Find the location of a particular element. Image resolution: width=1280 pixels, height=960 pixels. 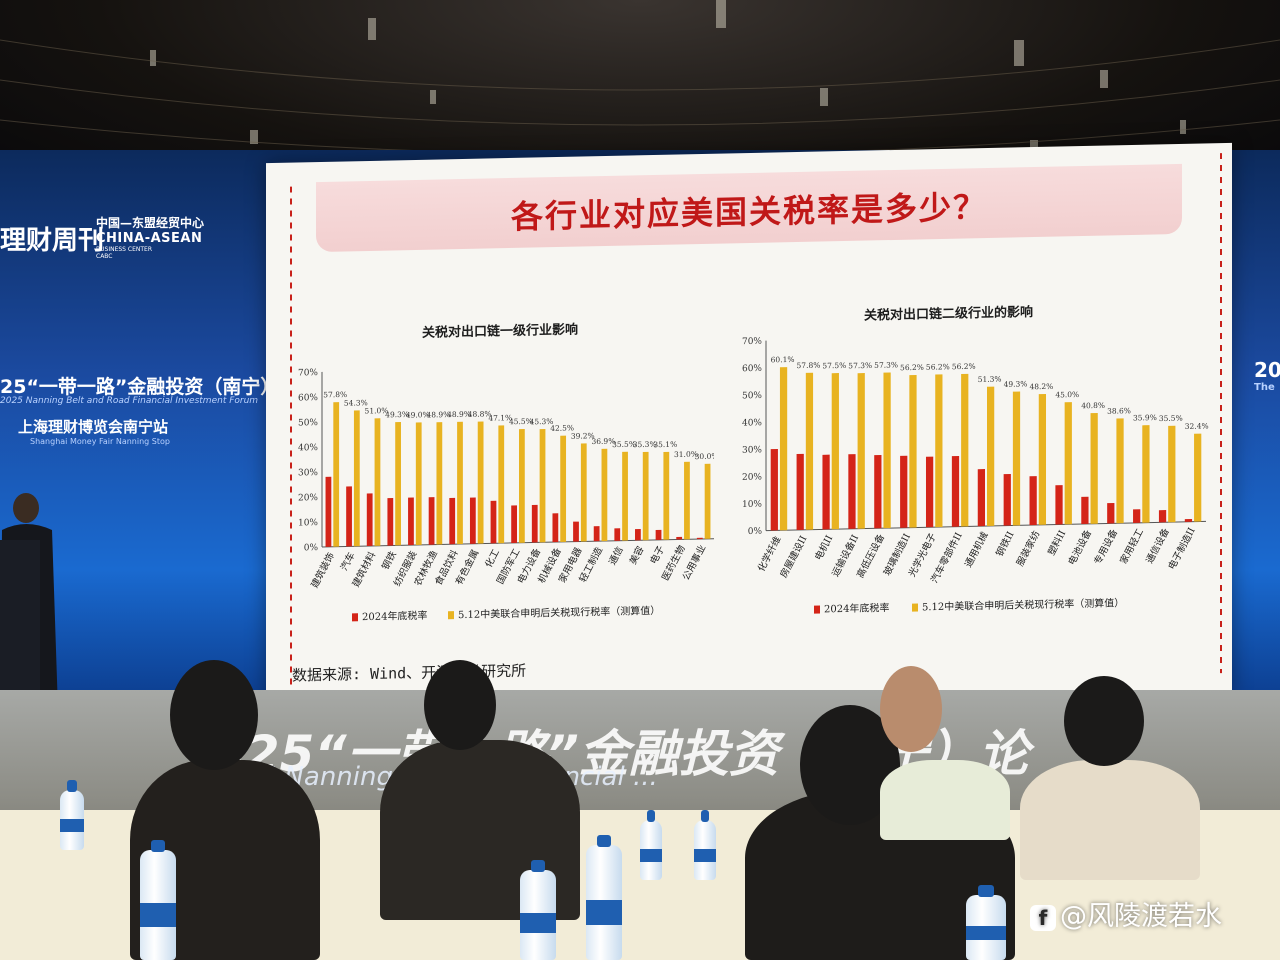

category-label: 通信设备 is located at coordinates (1157, 546).